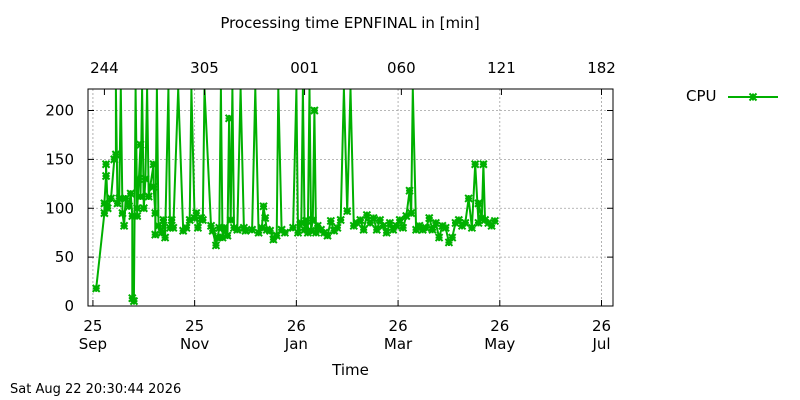  What do you see at coordinates (296, 344) in the screenshot?
I see `x-tick-label-month: Jan` at bounding box center [296, 344].